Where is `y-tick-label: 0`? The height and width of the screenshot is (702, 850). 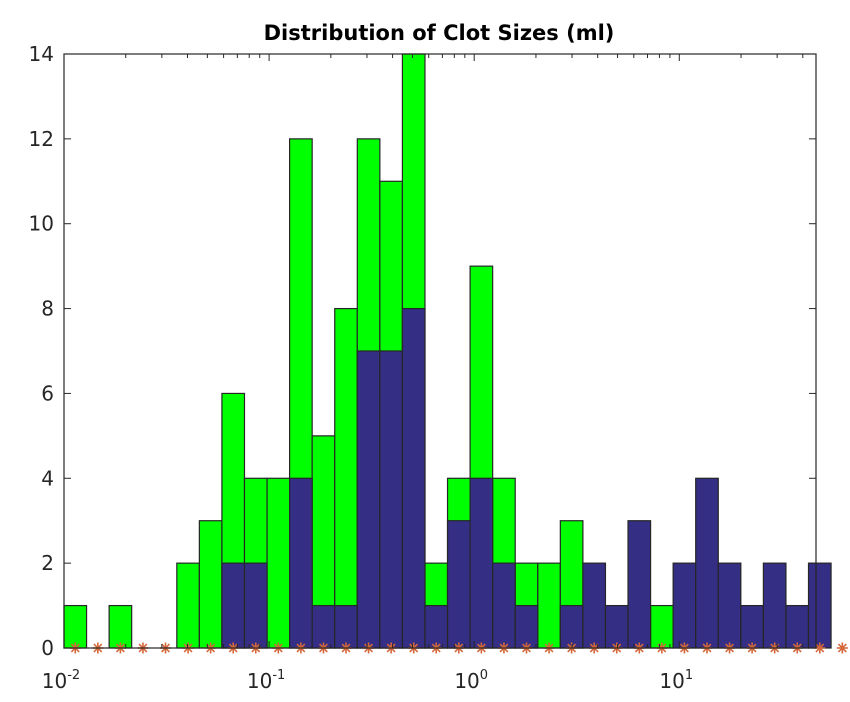
y-tick-label: 0 is located at coordinates (47, 648).